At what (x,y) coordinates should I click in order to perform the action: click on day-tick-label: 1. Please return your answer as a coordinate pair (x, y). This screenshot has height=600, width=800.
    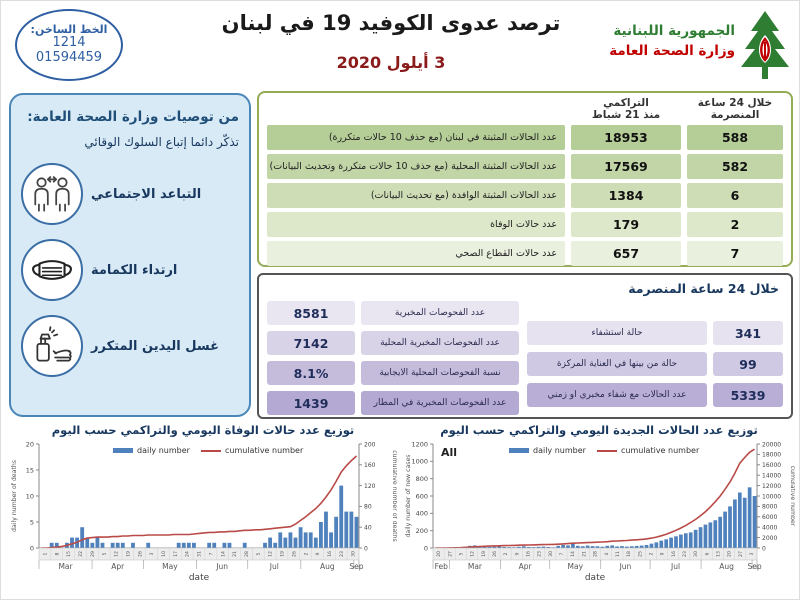
    Looking at the image, I should click on (46, 553).